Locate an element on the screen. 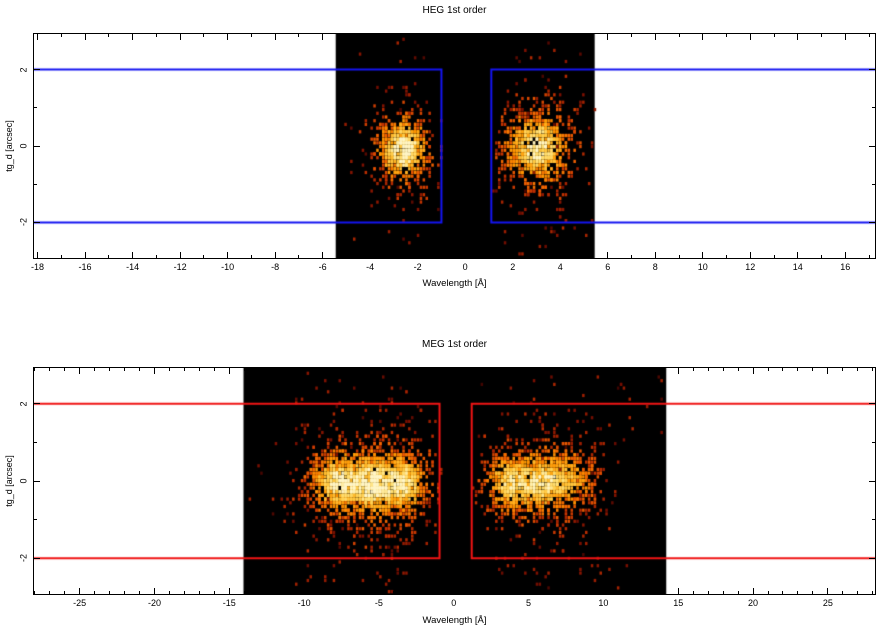  x-tick-label: -14 is located at coordinates (133, 267).